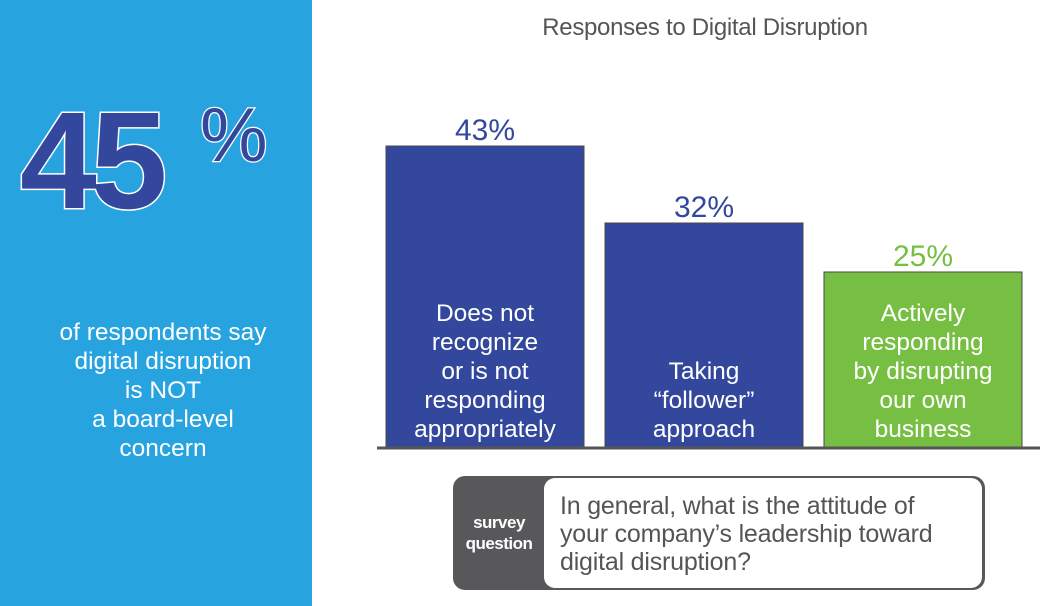 The height and width of the screenshot is (606, 1041). Describe the element at coordinates (704, 400) in the screenshot. I see `bar-category-label: “follower”` at that location.